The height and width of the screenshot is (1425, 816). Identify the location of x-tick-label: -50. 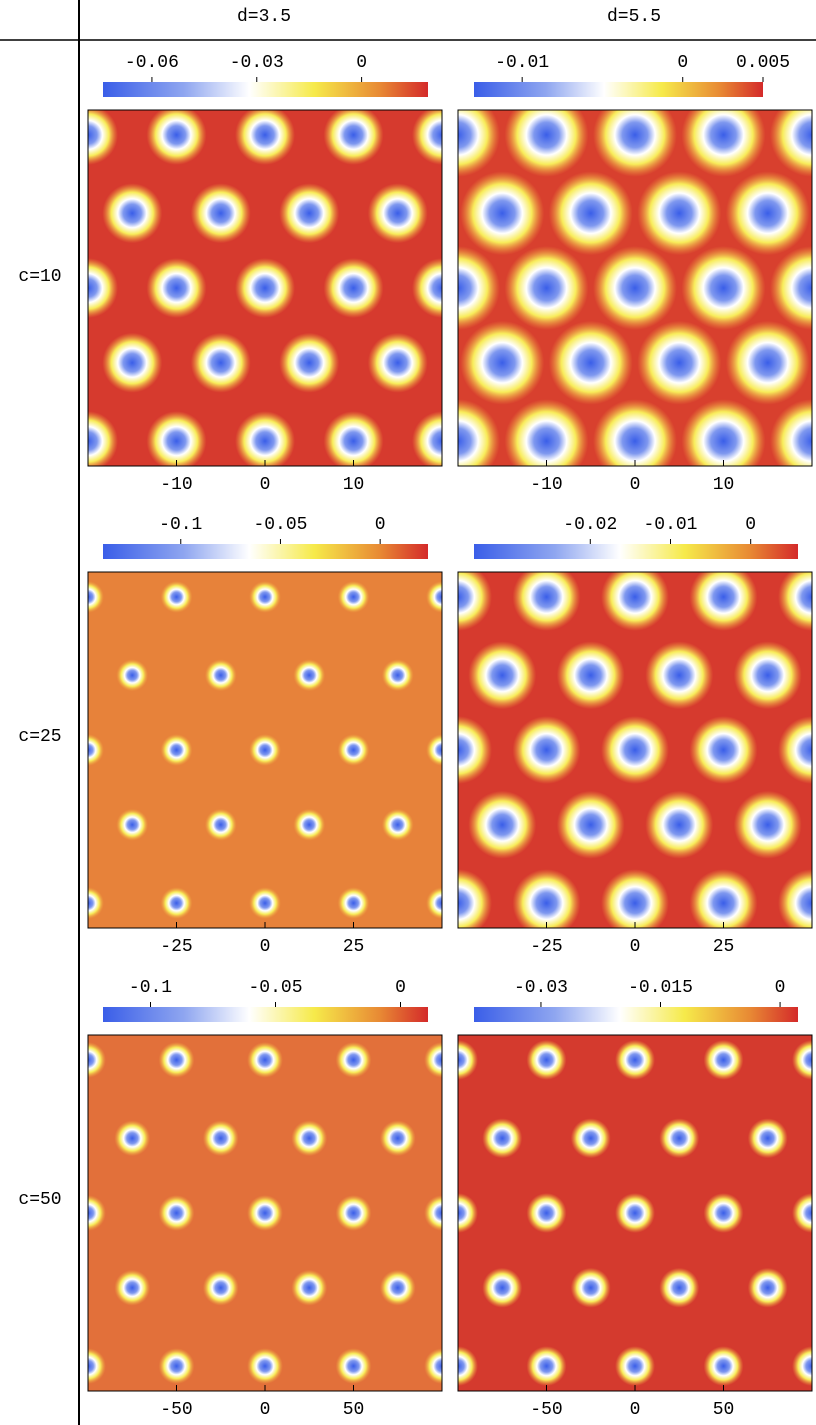
(176, 1410).